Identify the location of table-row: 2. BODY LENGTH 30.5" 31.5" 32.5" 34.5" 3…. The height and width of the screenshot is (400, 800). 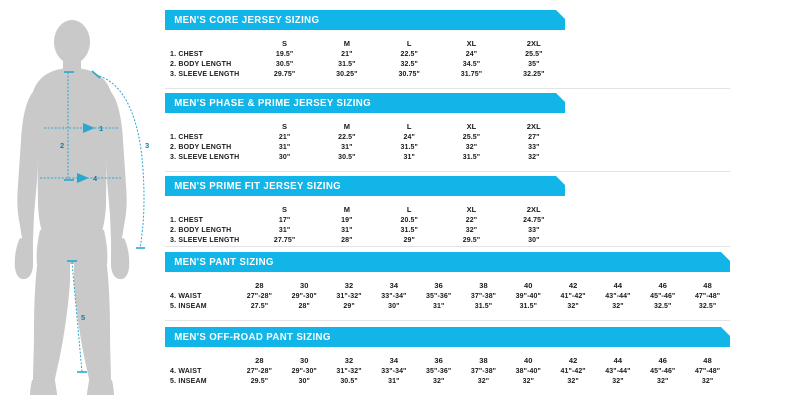
(365, 65).